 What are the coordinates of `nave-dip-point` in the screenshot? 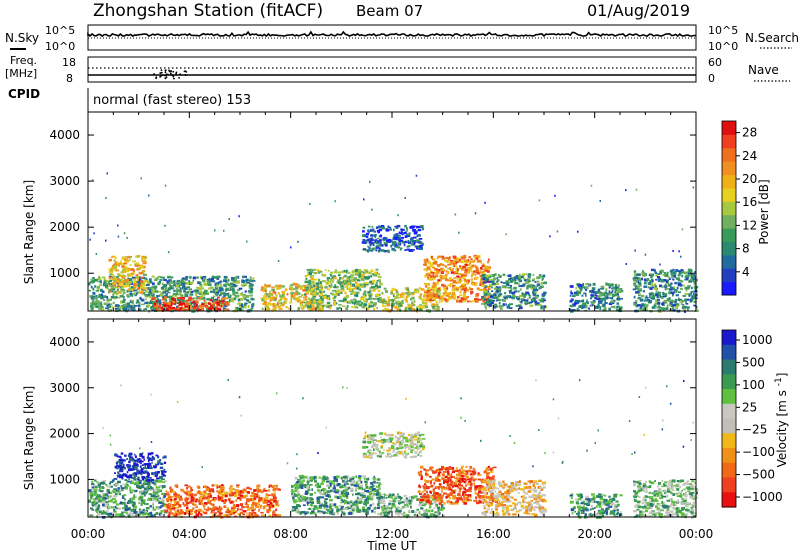 It's located at (156, 78).